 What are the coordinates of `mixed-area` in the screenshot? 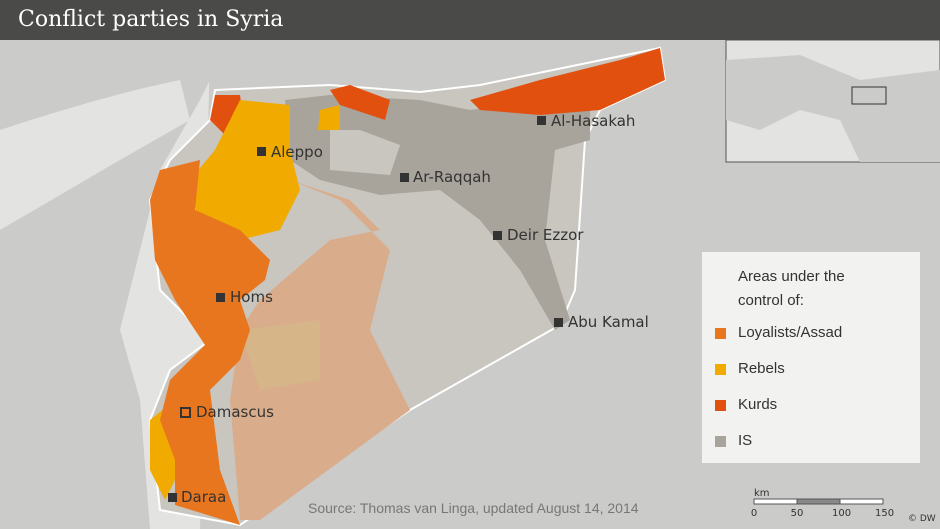 It's located at (280, 355).